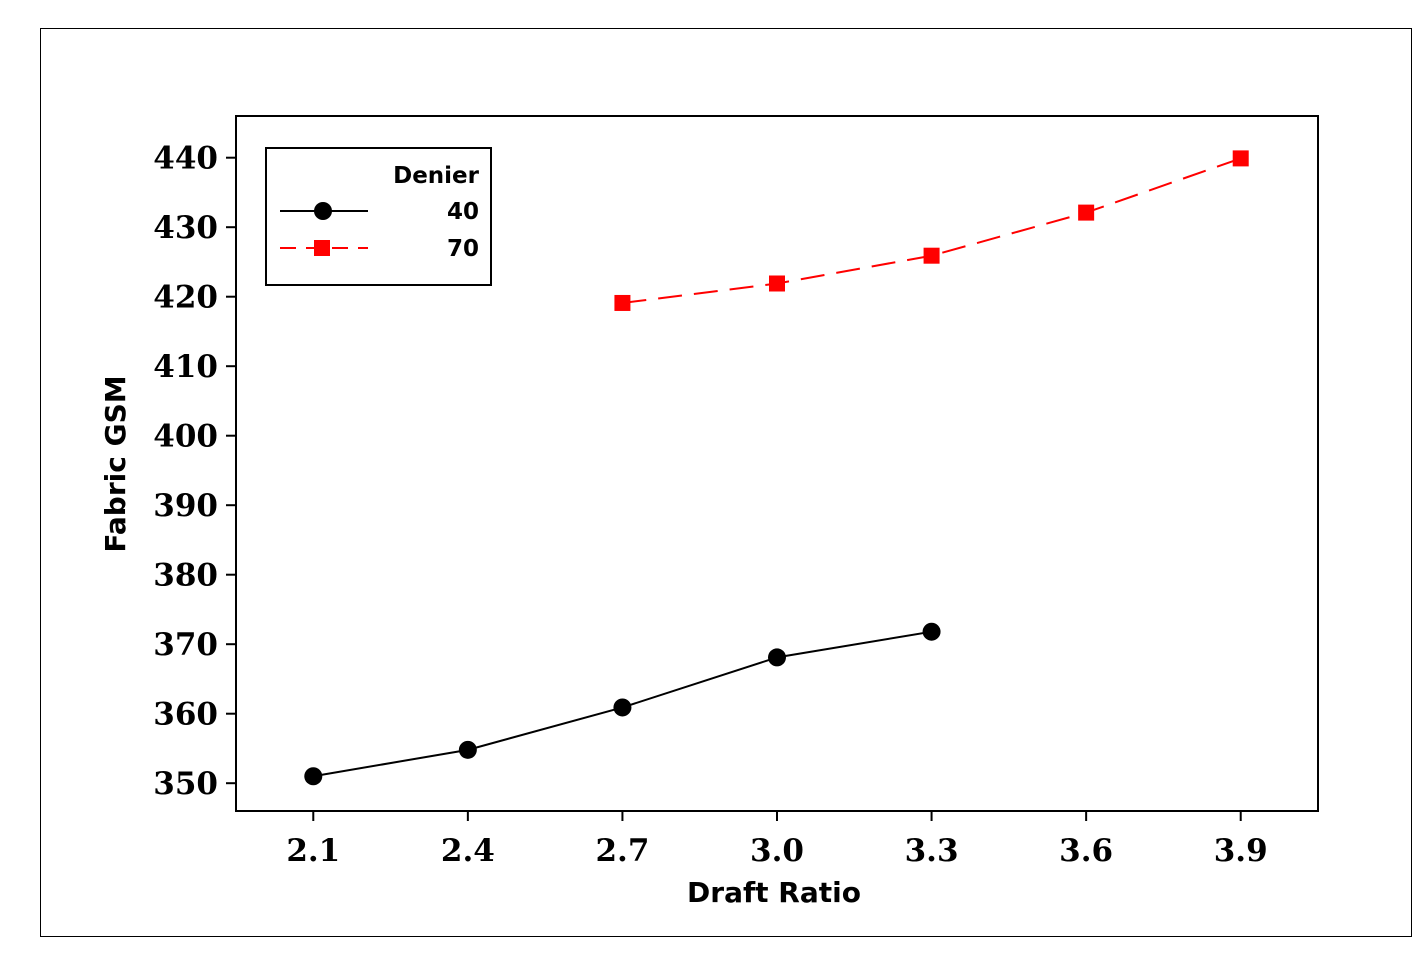 The height and width of the screenshot is (953, 1422). I want to click on y-tick-label: 370, so click(185, 645).